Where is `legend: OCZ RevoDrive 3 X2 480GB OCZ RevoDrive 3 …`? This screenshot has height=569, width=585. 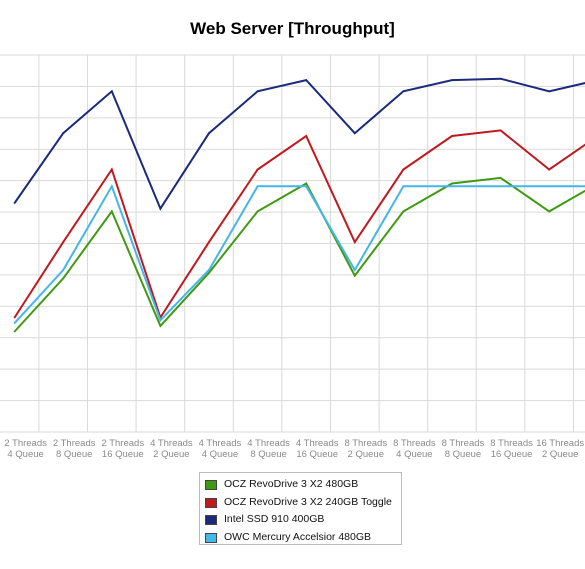 legend: OCZ RevoDrive 3 X2 480GB OCZ RevoDrive 3 … is located at coordinates (300, 508).